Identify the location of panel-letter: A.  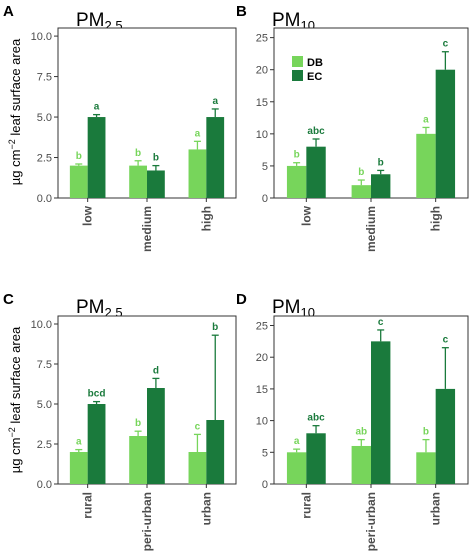
(8, 11).